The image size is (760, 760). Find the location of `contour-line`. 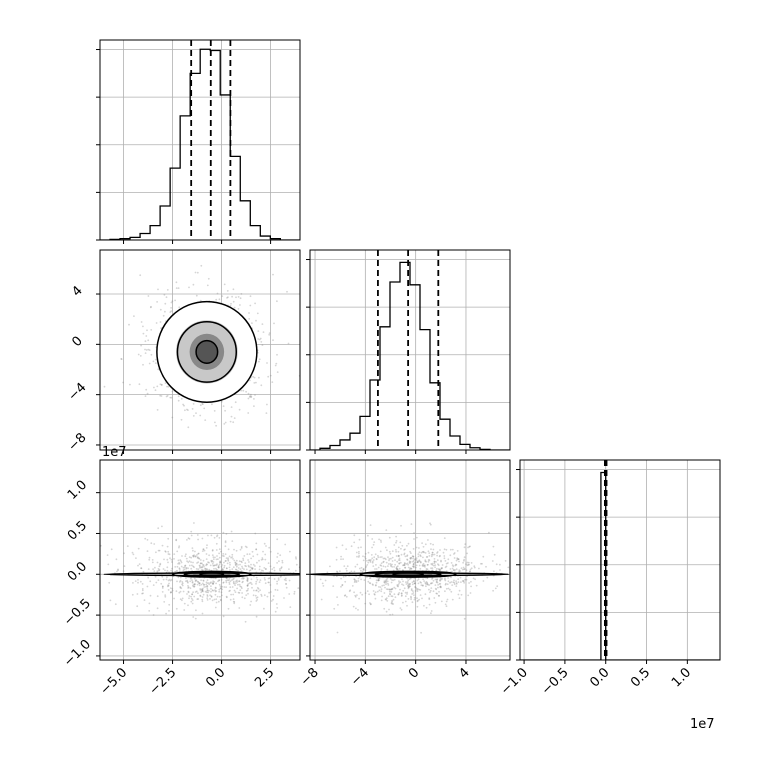

contour-line is located at coordinates (207, 351).